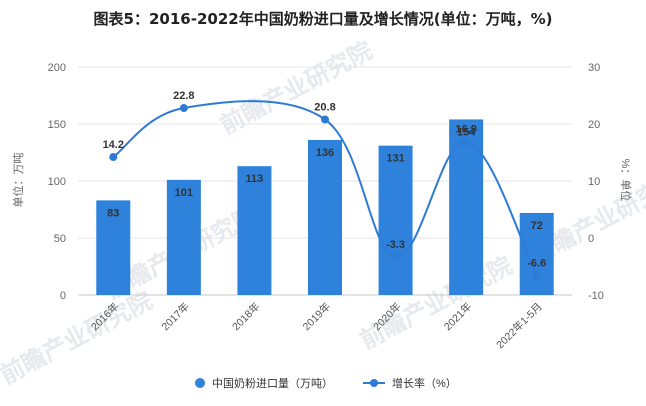 The width and height of the screenshot is (646, 406). Describe the element at coordinates (594, 68) in the screenshot. I see `right-tick-label: 30` at that location.